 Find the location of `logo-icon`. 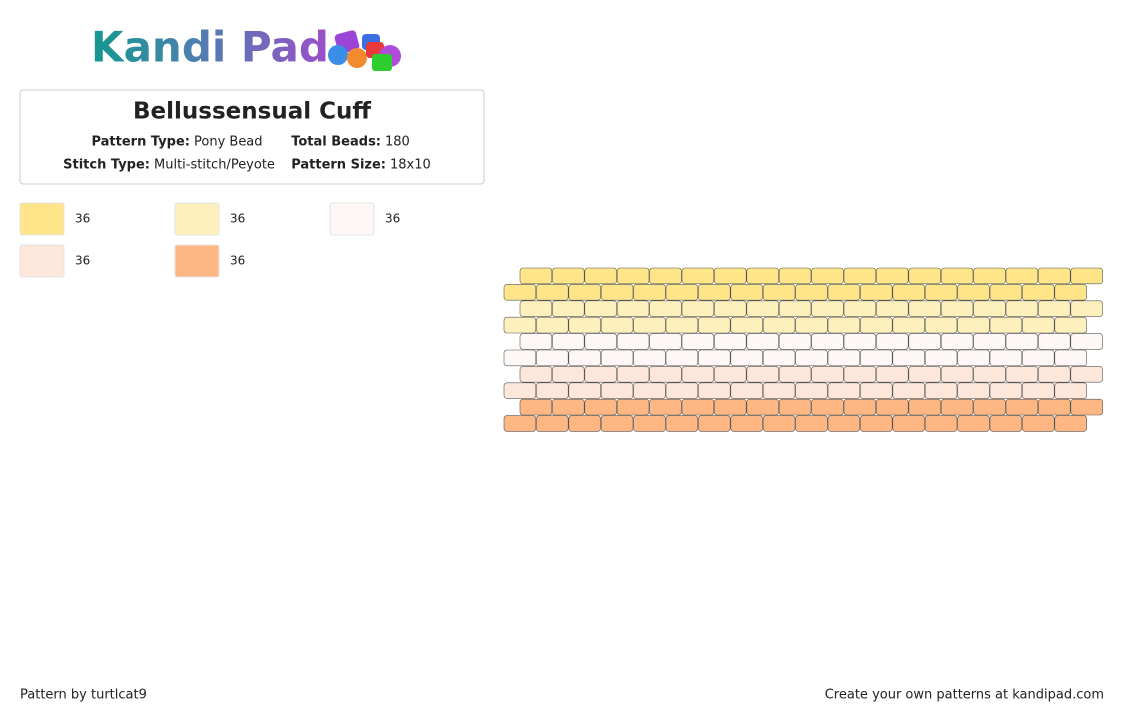

logo-icon is located at coordinates (364, 50).